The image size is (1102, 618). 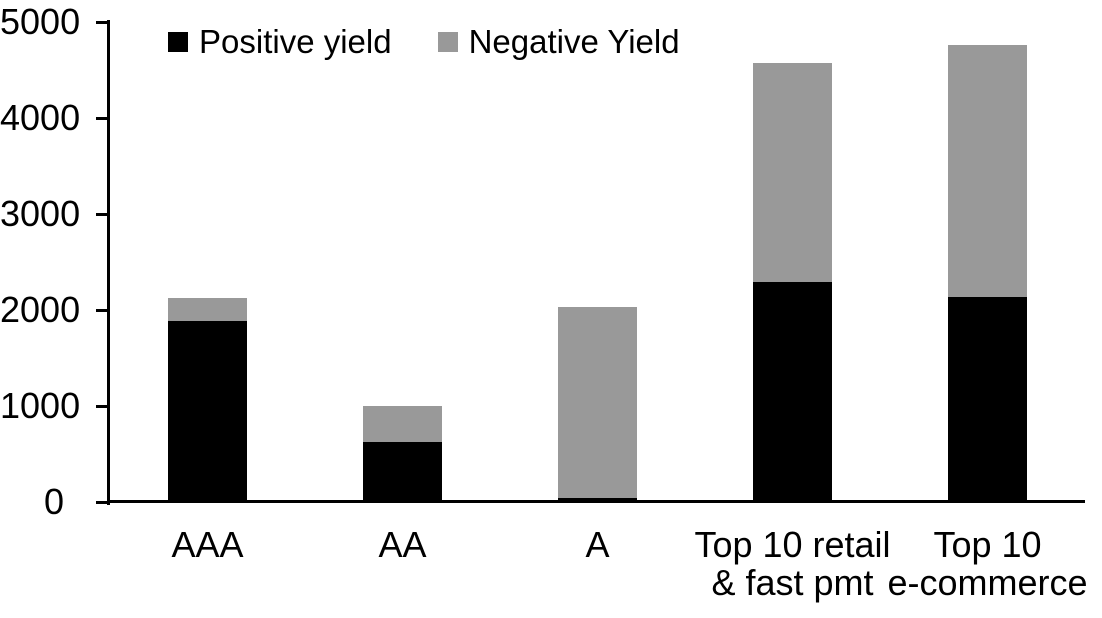 I want to click on y-tick-label: 4000, so click(x=40, y=117).